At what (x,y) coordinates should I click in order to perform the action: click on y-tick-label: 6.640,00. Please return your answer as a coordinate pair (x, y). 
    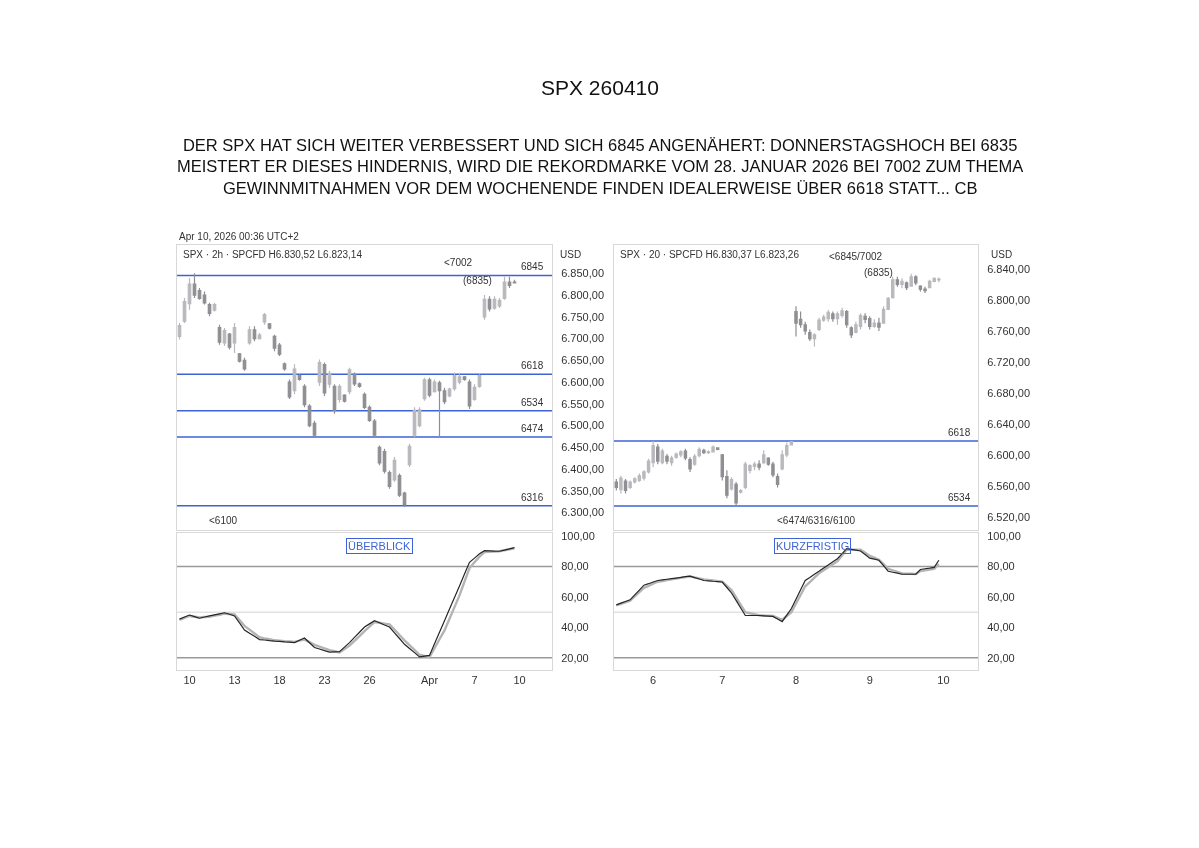
    Looking at the image, I should click on (1009, 423).